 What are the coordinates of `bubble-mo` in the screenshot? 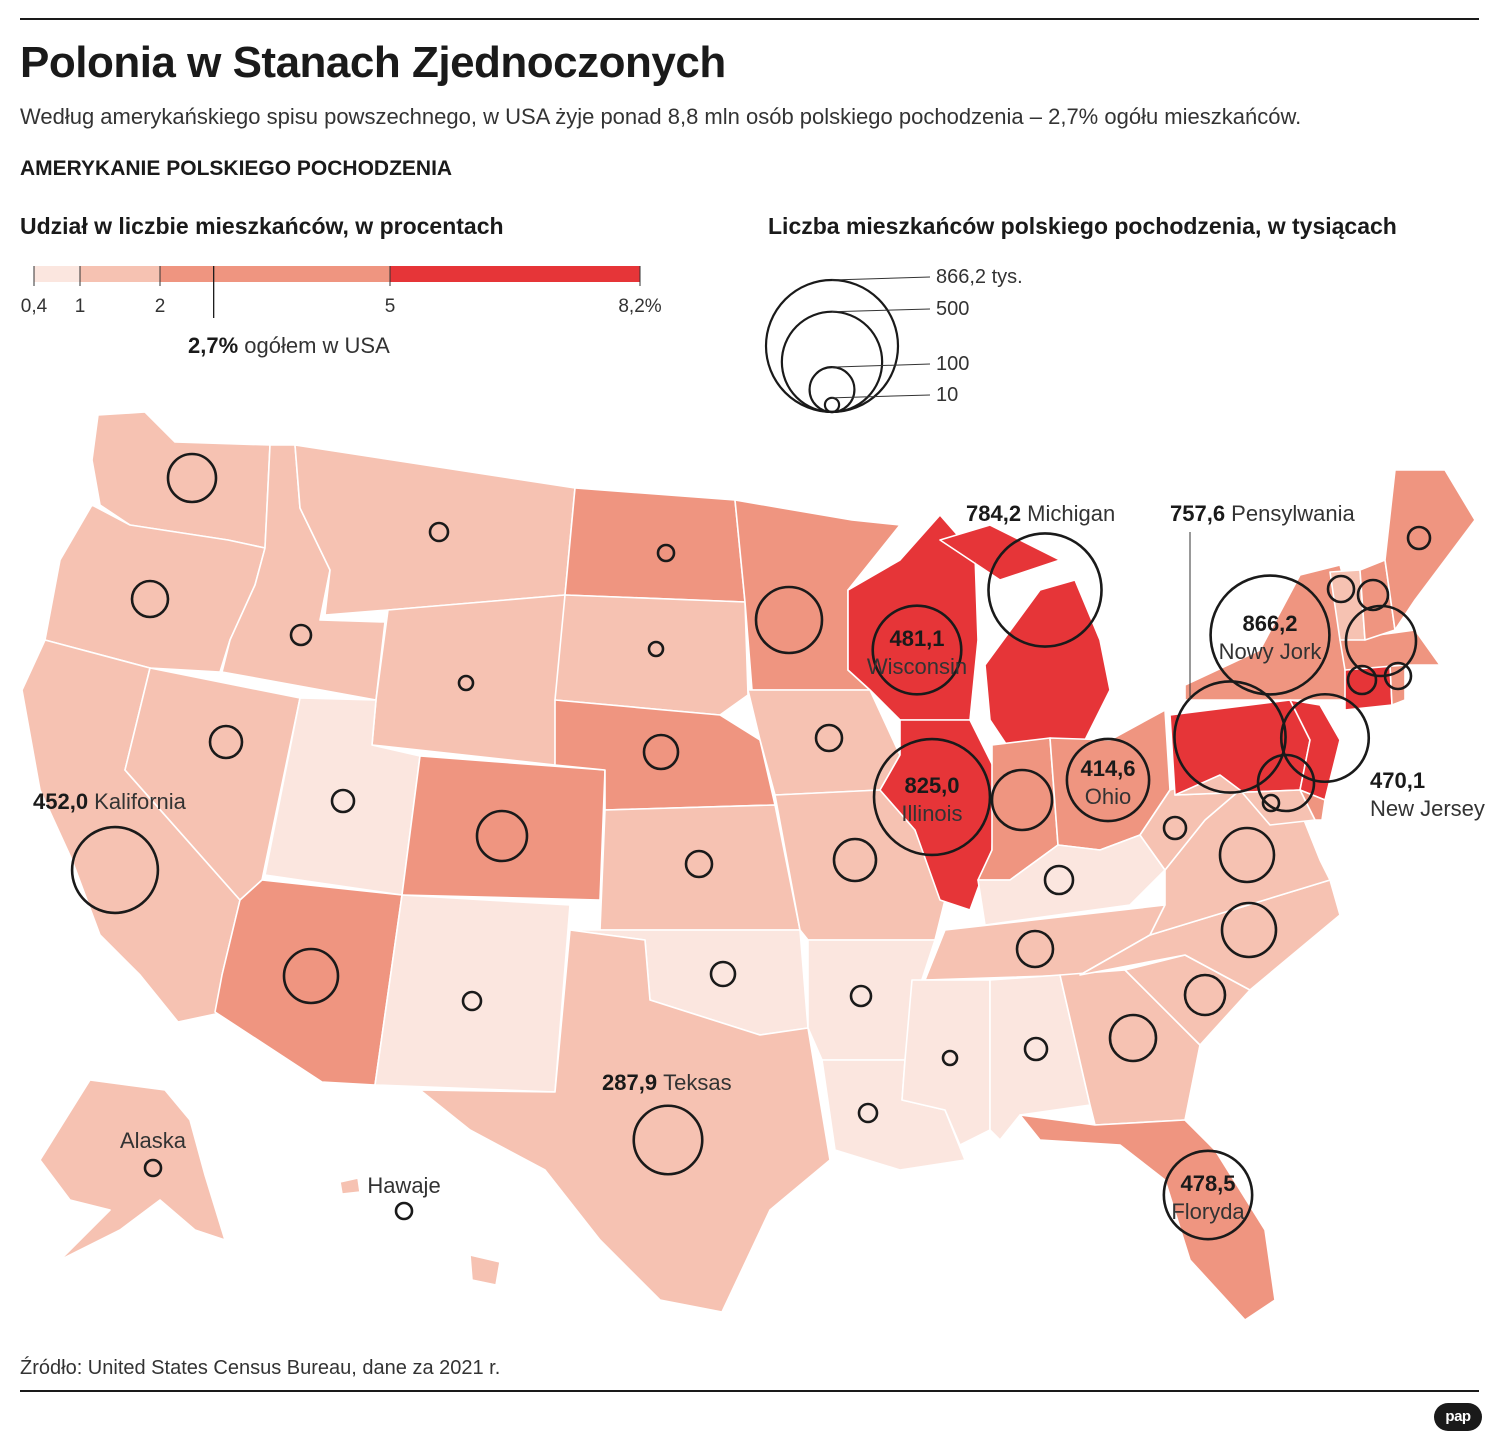 It's located at (855, 860).